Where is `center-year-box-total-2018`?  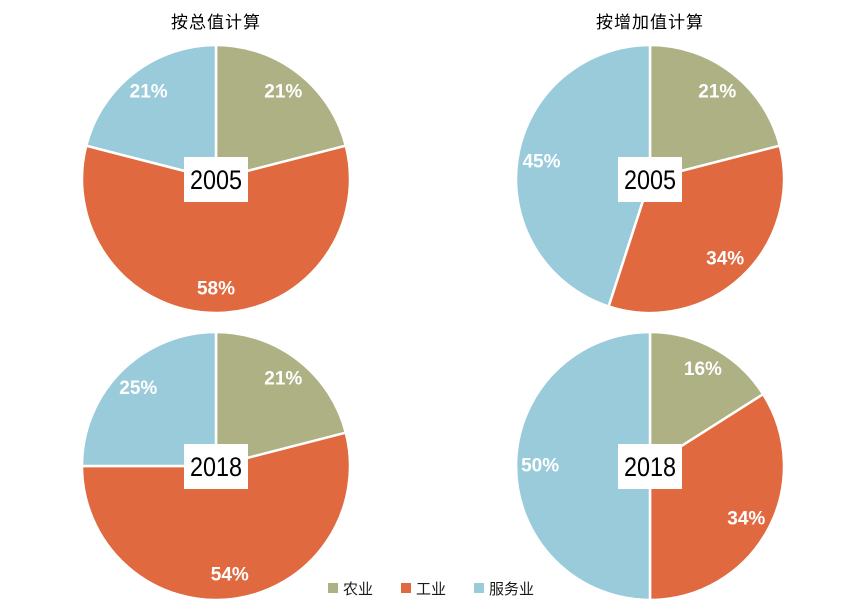
center-year-box-total-2018 is located at coordinates (216, 466).